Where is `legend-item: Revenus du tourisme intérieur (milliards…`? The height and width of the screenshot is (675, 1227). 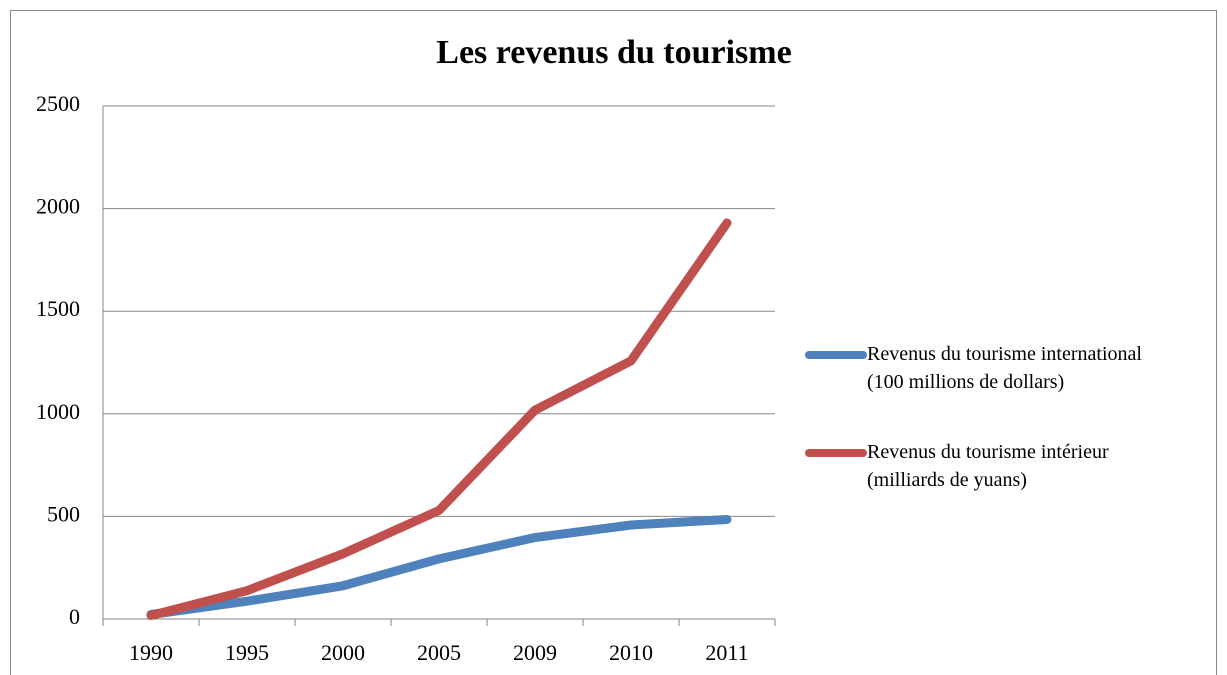 legend-item: Revenus du tourisme intérieur (milliards… is located at coordinates (975, 466).